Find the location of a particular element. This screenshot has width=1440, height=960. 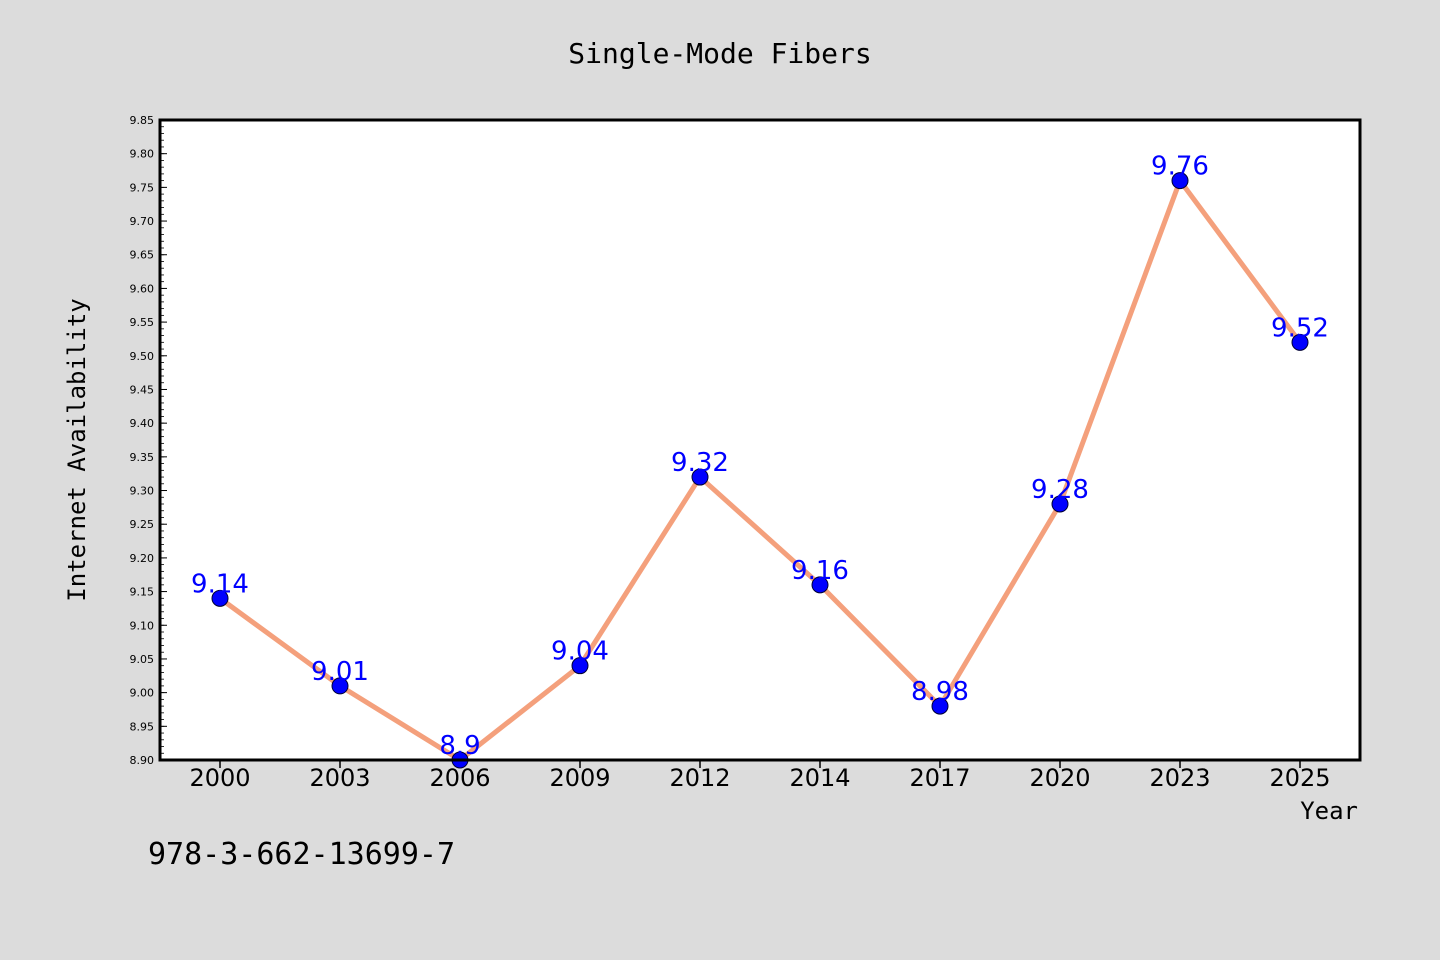

data-label: 9.14 is located at coordinates (220, 584).